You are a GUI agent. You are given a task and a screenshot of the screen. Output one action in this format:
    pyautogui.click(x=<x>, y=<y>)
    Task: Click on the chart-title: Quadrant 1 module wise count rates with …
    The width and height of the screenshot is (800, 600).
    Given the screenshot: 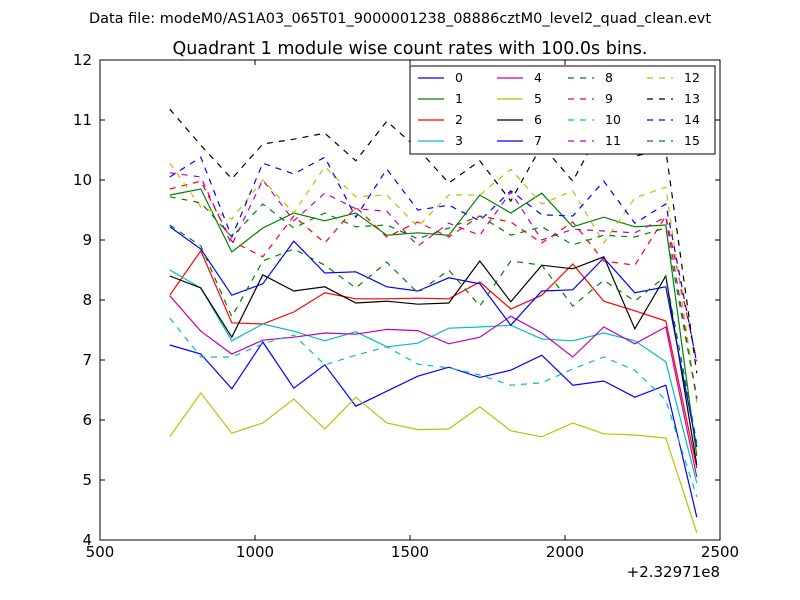 What is the action you would take?
    pyautogui.click(x=410, y=49)
    